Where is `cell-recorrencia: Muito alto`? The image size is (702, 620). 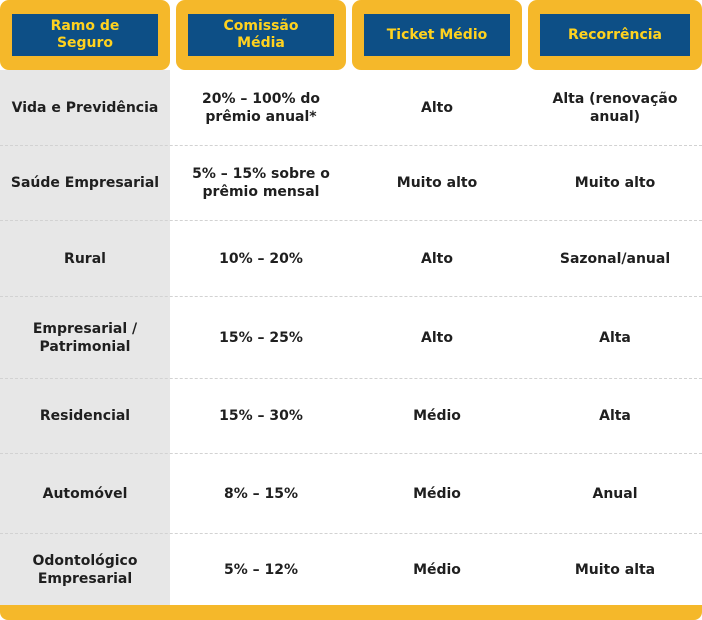 cell-recorrencia: Muito alto is located at coordinates (615, 183).